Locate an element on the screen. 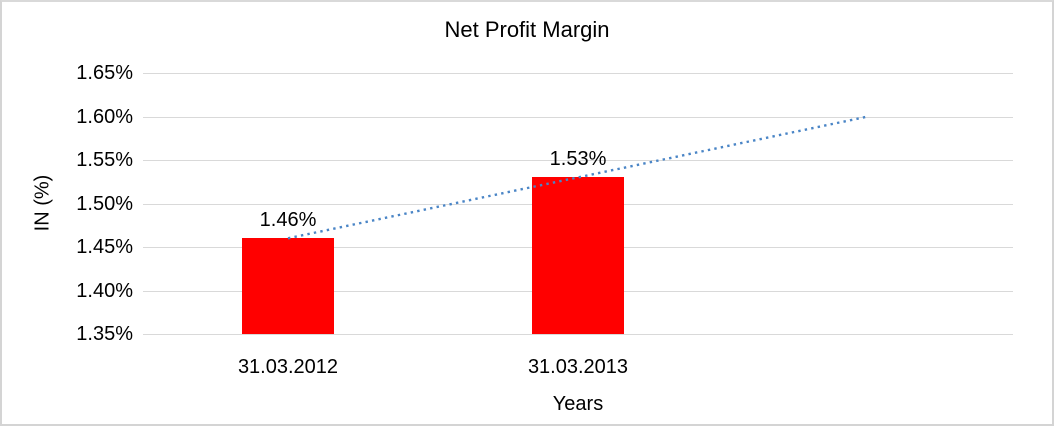 The image size is (1054, 426). y-tick-label: 1.45% is located at coordinates (104, 247).